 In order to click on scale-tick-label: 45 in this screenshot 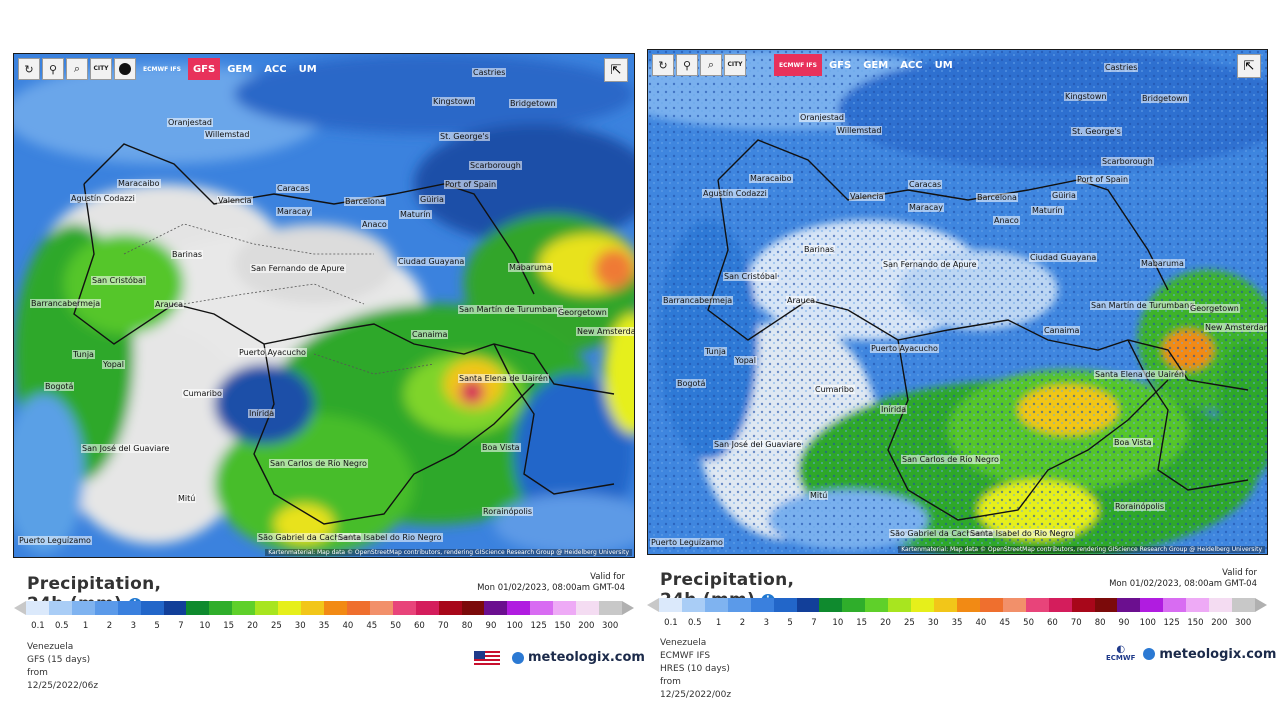, I will do `click(372, 626)`.